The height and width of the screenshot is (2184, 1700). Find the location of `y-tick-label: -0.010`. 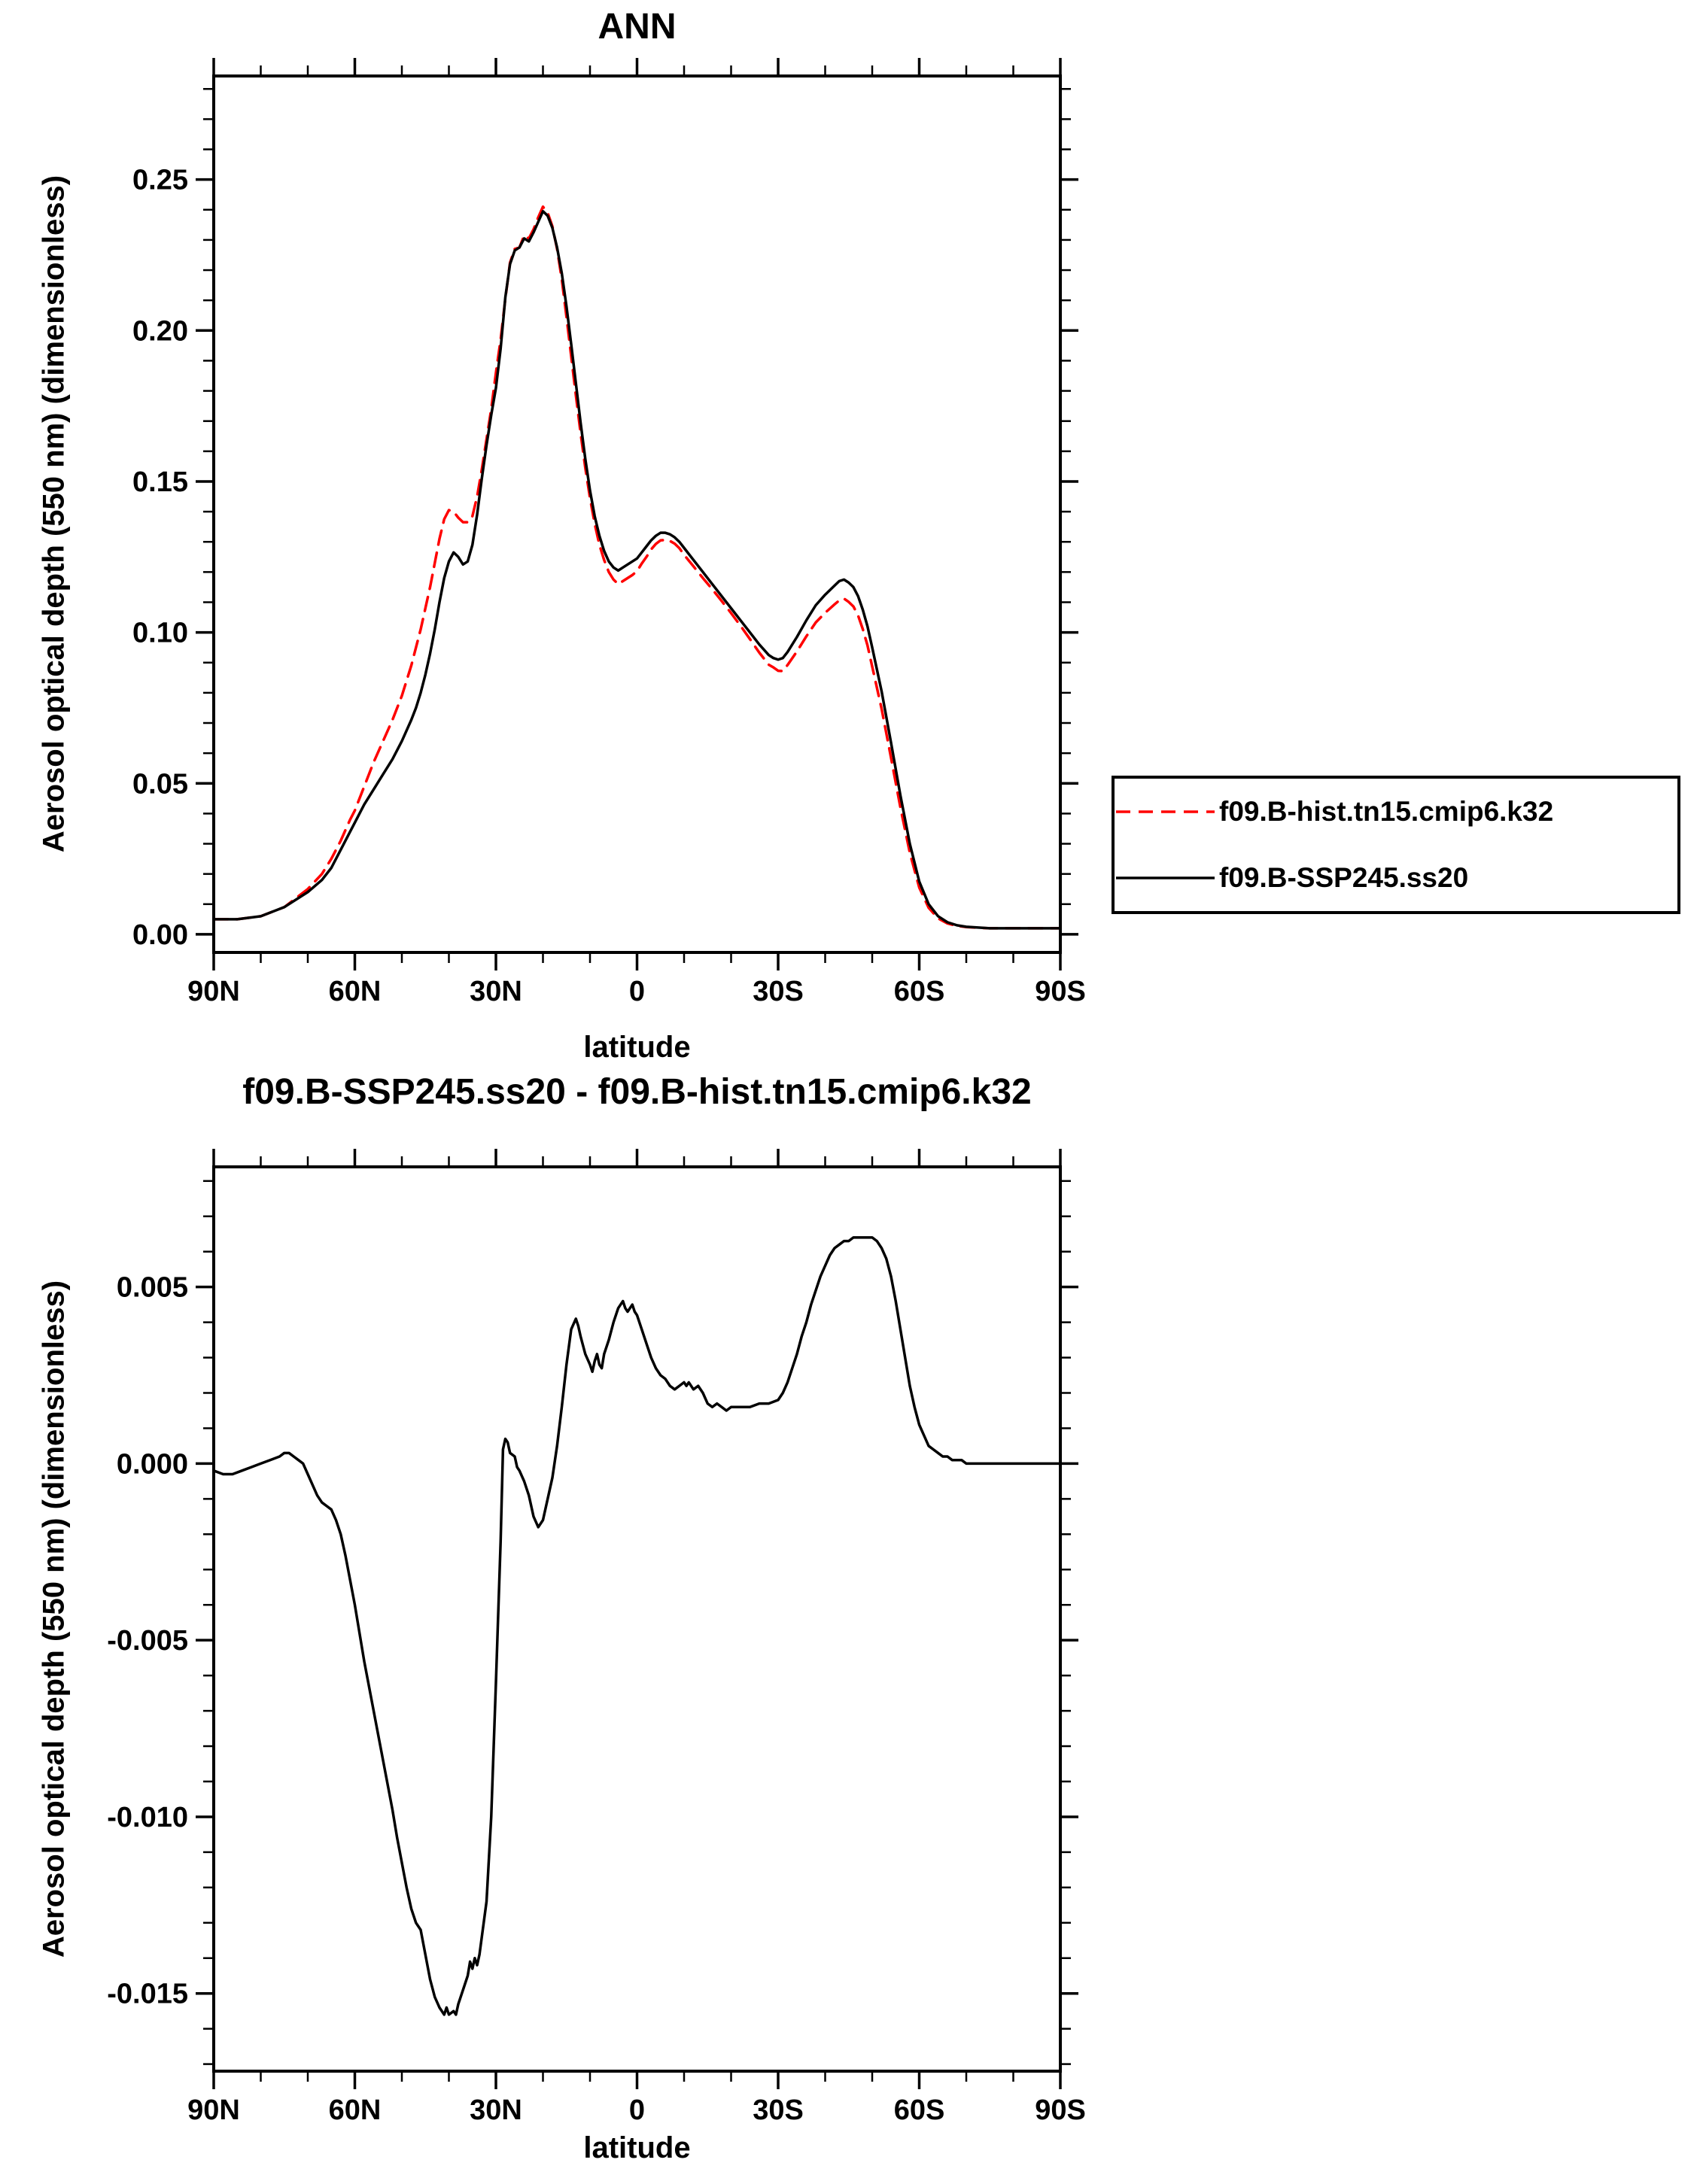

y-tick-label: -0.010 is located at coordinates (147, 1817).